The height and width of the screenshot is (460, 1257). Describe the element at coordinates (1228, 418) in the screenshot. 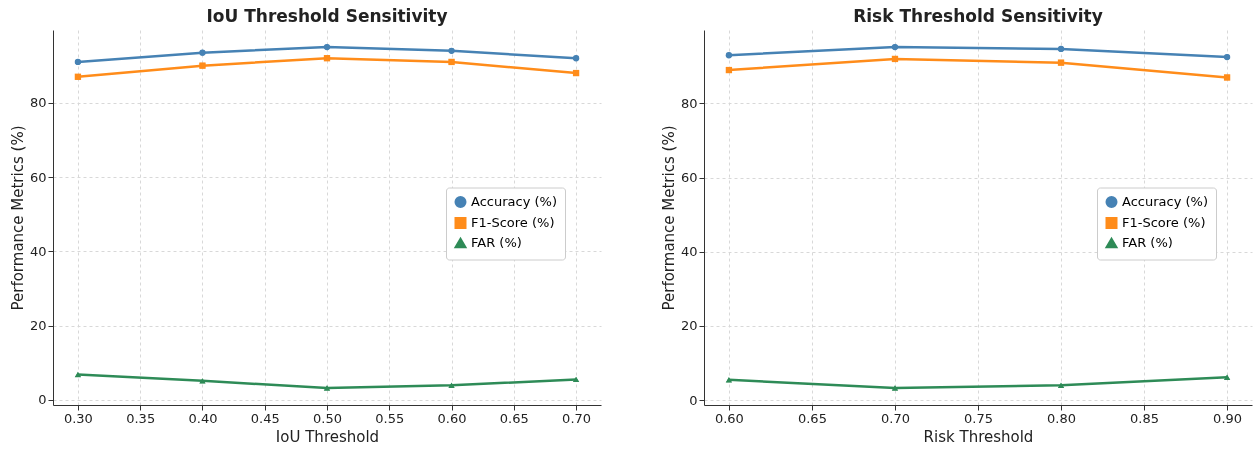

I see `x-tick-label: 0.90` at that location.